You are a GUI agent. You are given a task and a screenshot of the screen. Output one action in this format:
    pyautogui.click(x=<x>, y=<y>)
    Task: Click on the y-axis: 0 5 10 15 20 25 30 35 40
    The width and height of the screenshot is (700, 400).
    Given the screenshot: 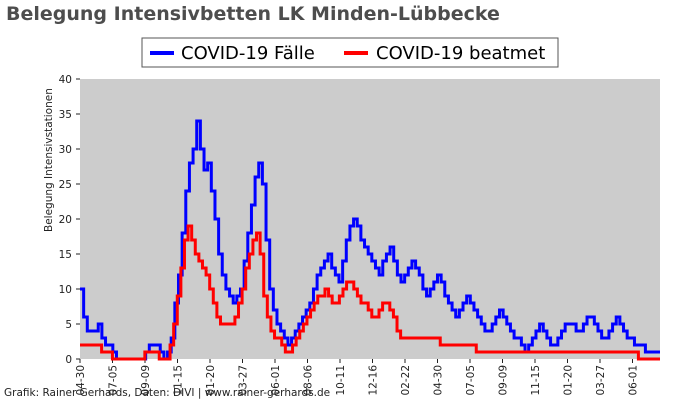 What is the action you would take?
    pyautogui.click(x=69, y=220)
    